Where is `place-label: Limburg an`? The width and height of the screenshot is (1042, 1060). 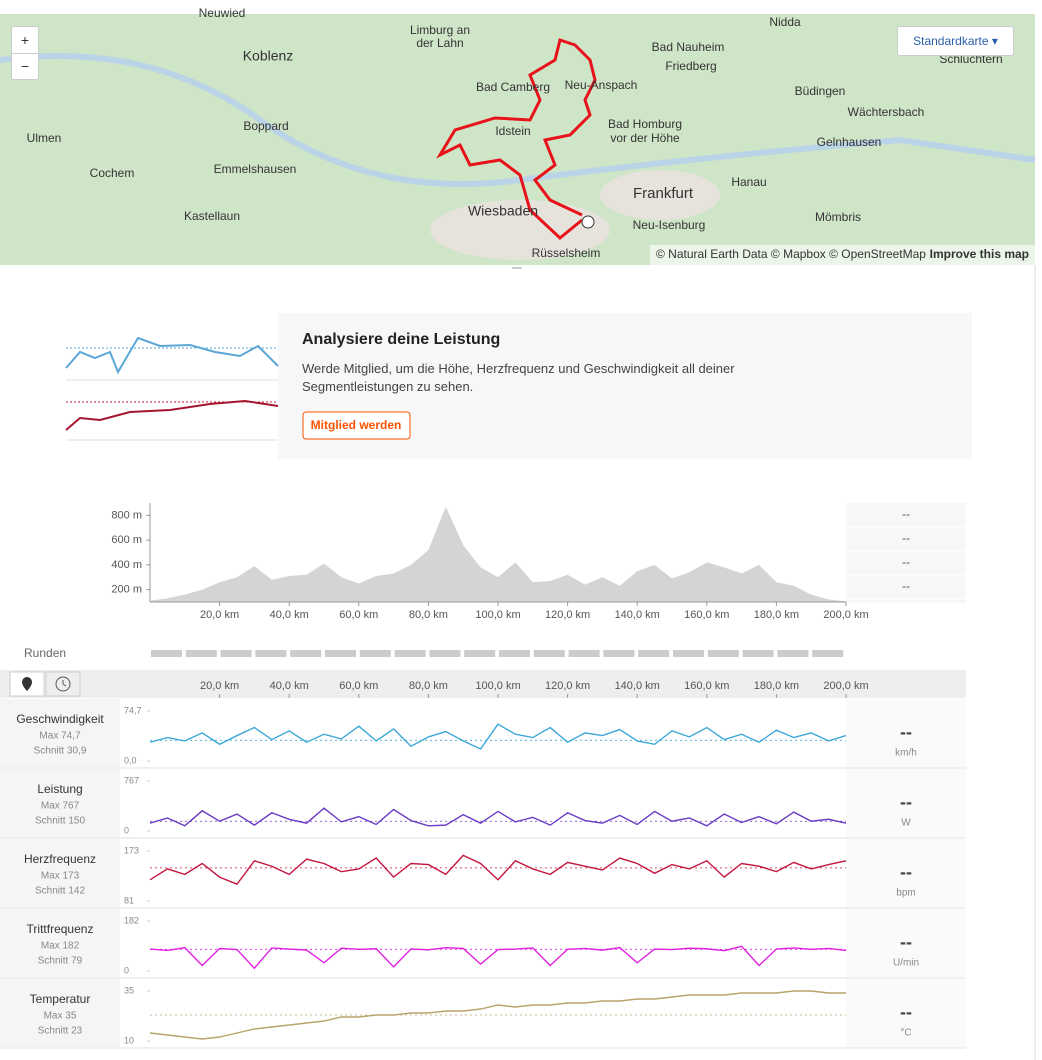
place-label: Limburg an is located at coordinates (440, 30).